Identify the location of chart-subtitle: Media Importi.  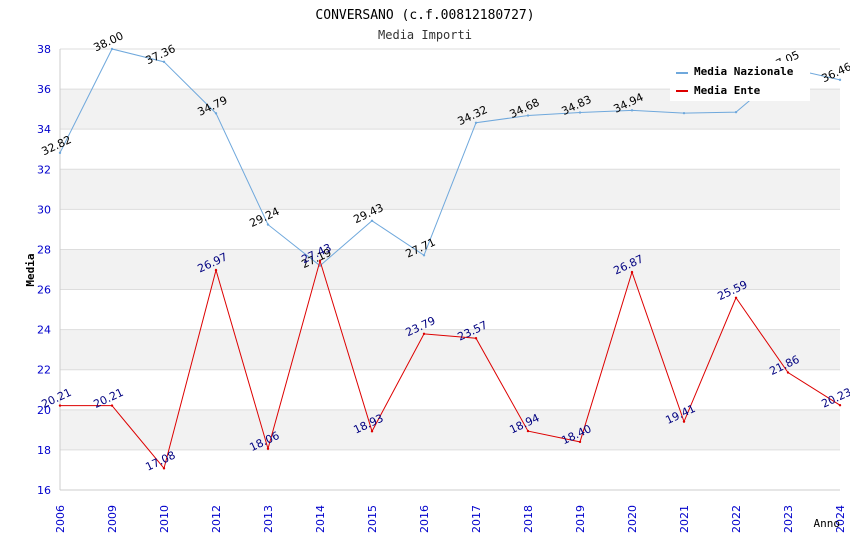
(425, 35).